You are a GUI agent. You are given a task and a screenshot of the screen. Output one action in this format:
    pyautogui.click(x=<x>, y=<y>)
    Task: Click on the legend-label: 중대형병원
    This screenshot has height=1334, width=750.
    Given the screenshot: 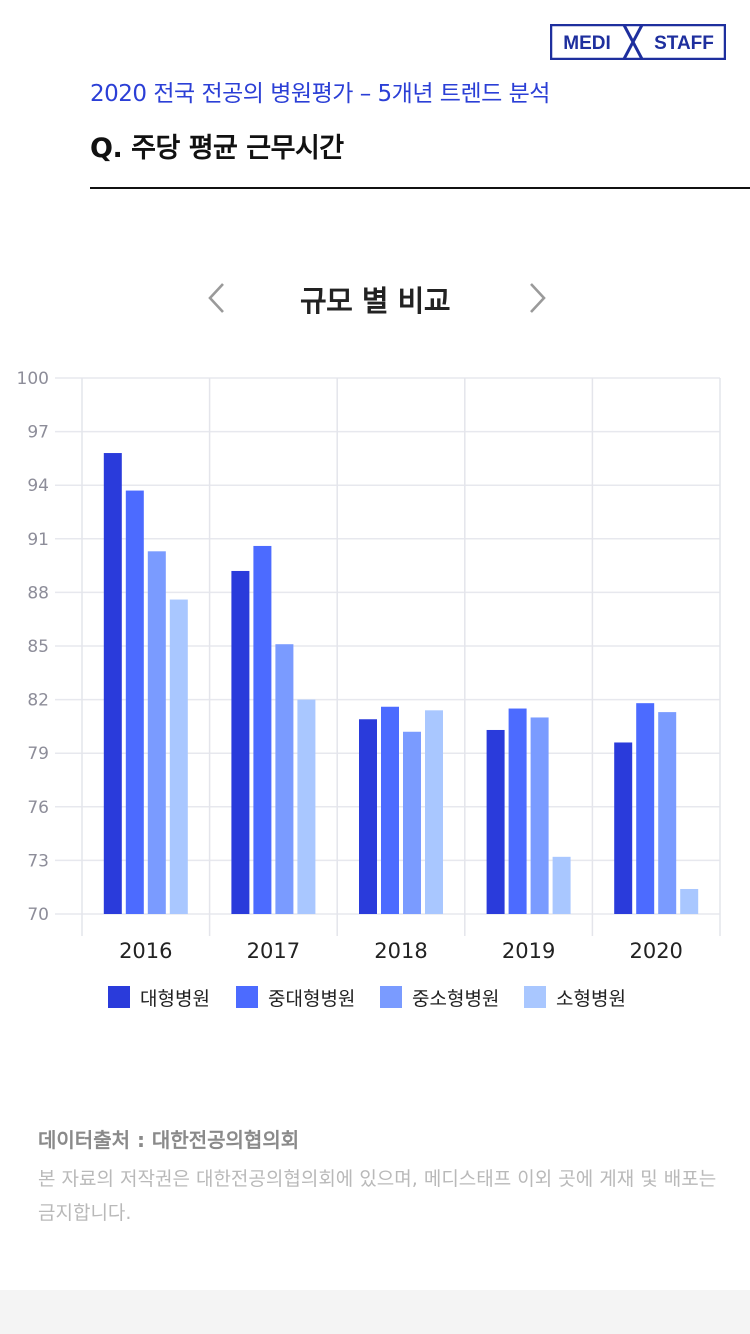 What is the action you would take?
    pyautogui.click(x=311, y=999)
    